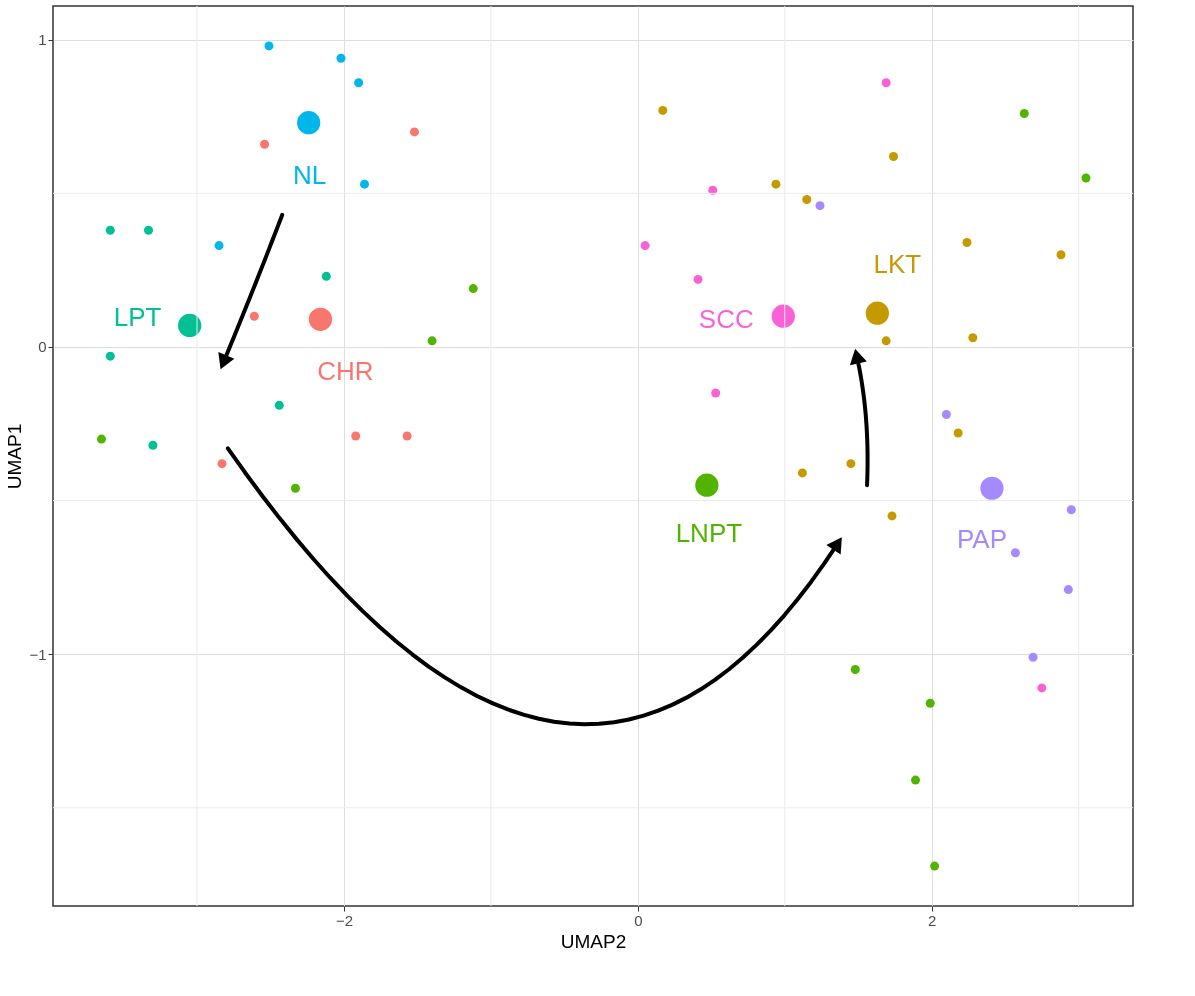  Describe the element at coordinates (726, 319) in the screenshot. I see `series-label: SCC` at that location.